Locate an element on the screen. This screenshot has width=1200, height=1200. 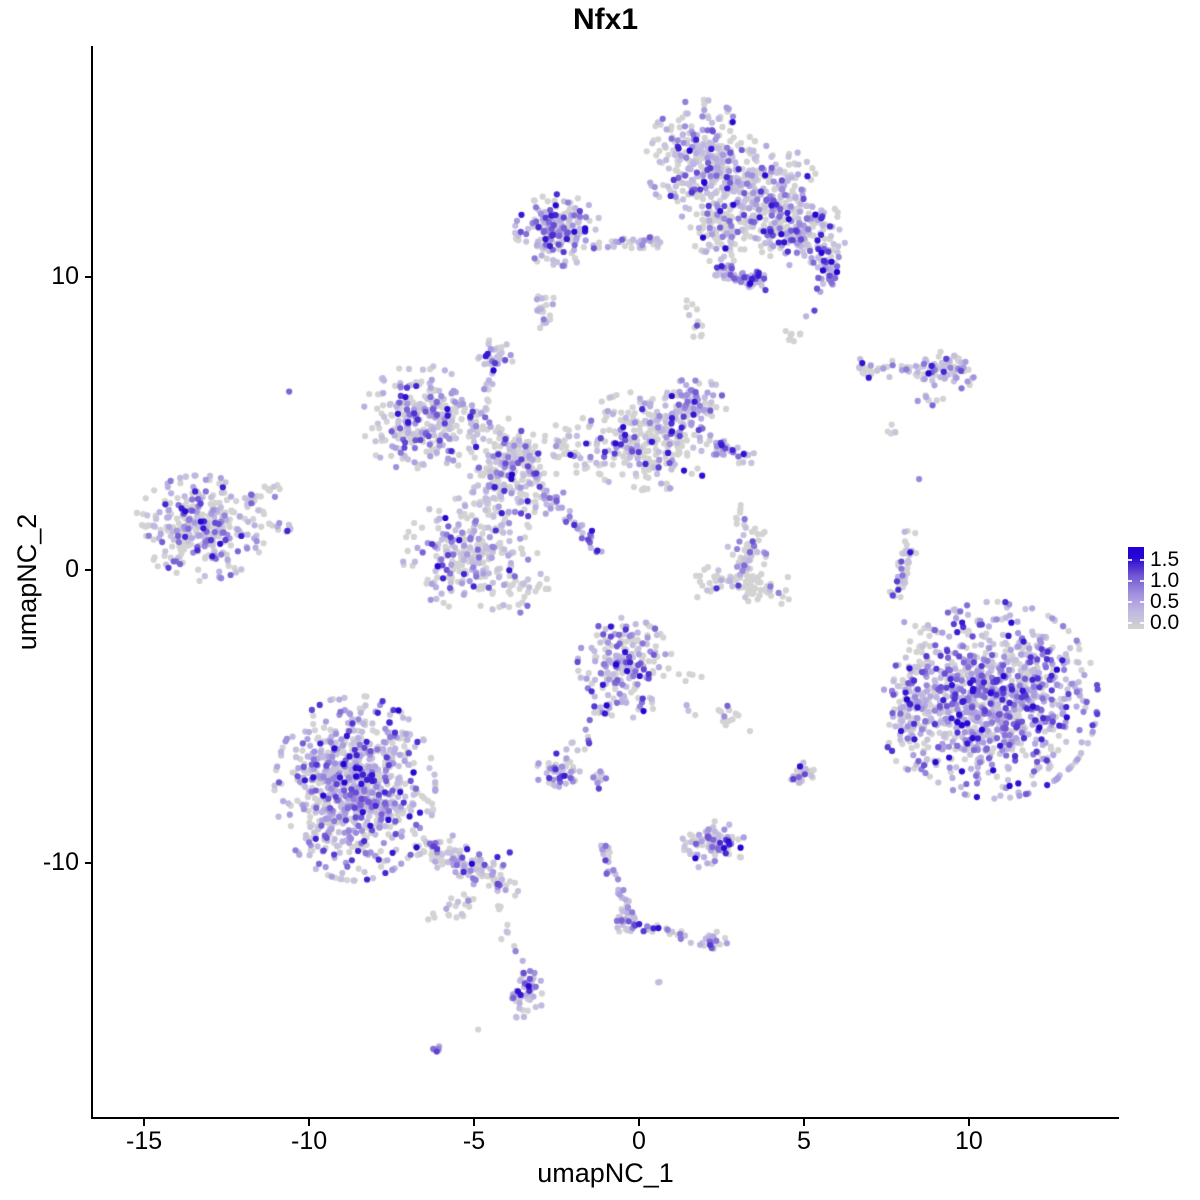
expression-colorbar-legend: 1.5 1.0 0.5 0.0 is located at coordinates (1162, 590).